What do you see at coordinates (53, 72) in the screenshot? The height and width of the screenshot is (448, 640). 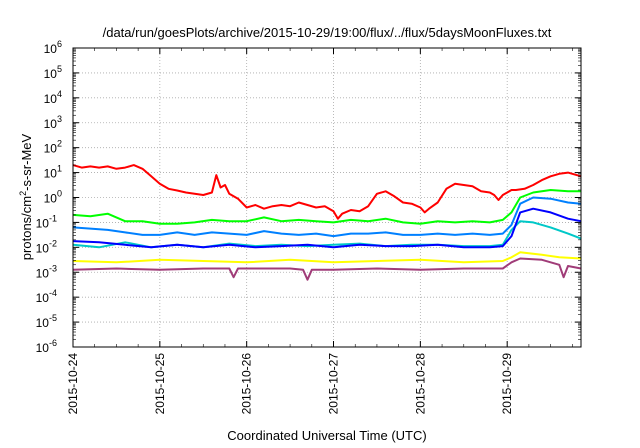 I see `y-tick-label: 10⁵` at bounding box center [53, 72].